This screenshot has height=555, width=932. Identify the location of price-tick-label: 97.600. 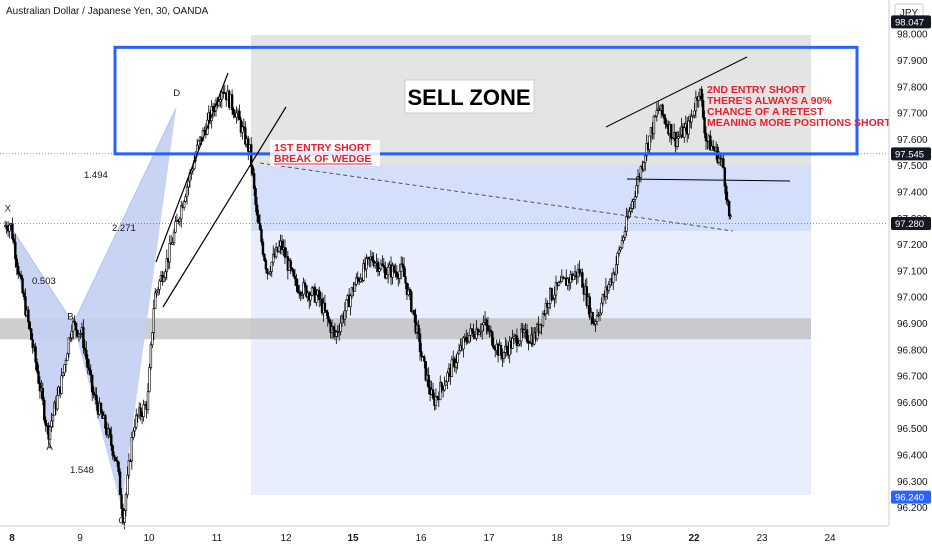
(912, 140).